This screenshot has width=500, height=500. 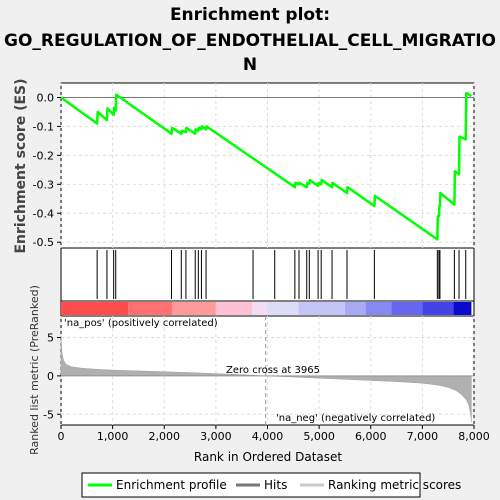 What do you see at coordinates (165, 436) in the screenshot?
I see `x-tick-label: 2,000` at bounding box center [165, 436].